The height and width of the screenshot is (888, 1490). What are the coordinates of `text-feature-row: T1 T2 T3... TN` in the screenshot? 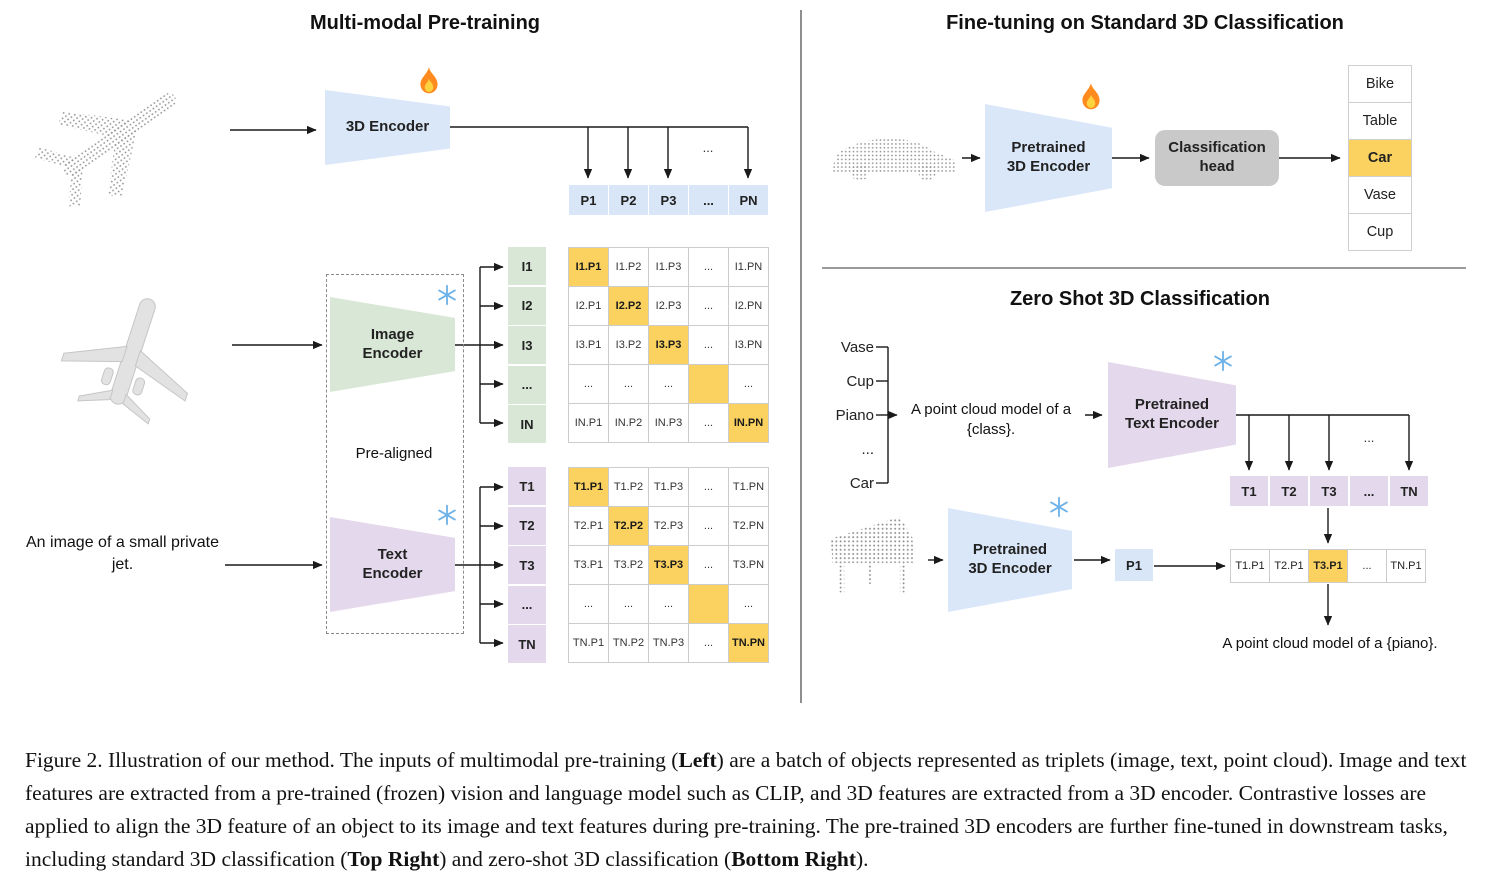 It's located at (1329, 491).